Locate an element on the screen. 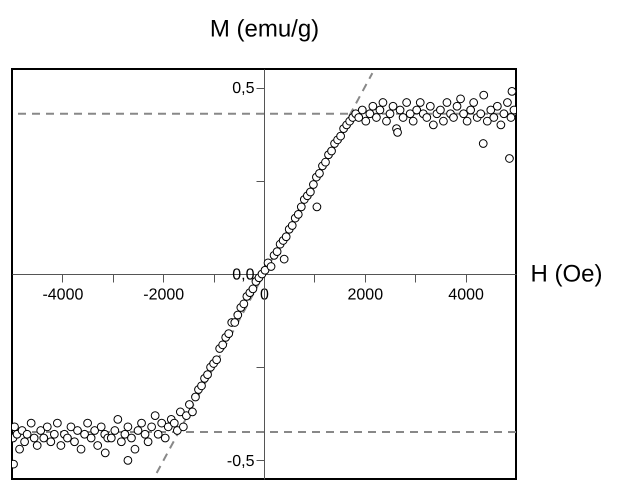 Image resolution: width=628 pixels, height=480 pixels. x-tick-label: -4000 is located at coordinates (63, 295).